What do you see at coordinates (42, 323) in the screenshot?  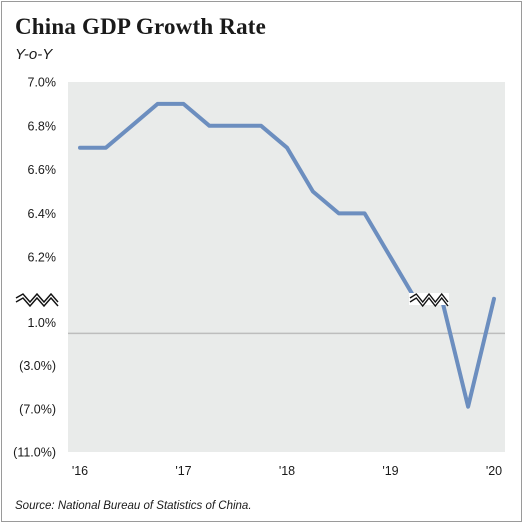 I see `y-tick-label: 1.0%` at bounding box center [42, 323].